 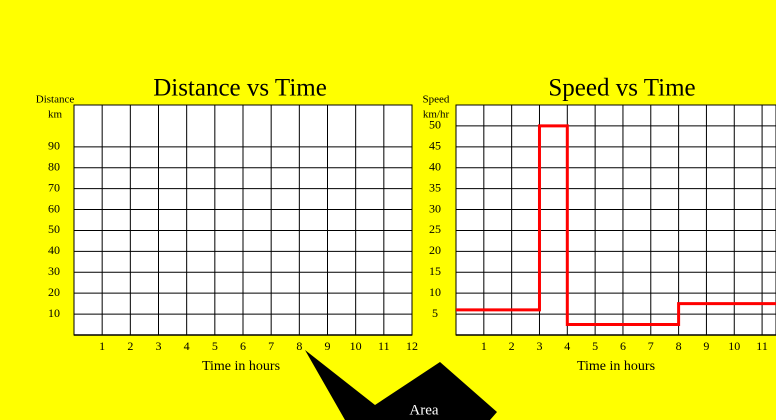 What do you see at coordinates (436, 115) in the screenshot?
I see `y-axis-label: km/hr` at bounding box center [436, 115].